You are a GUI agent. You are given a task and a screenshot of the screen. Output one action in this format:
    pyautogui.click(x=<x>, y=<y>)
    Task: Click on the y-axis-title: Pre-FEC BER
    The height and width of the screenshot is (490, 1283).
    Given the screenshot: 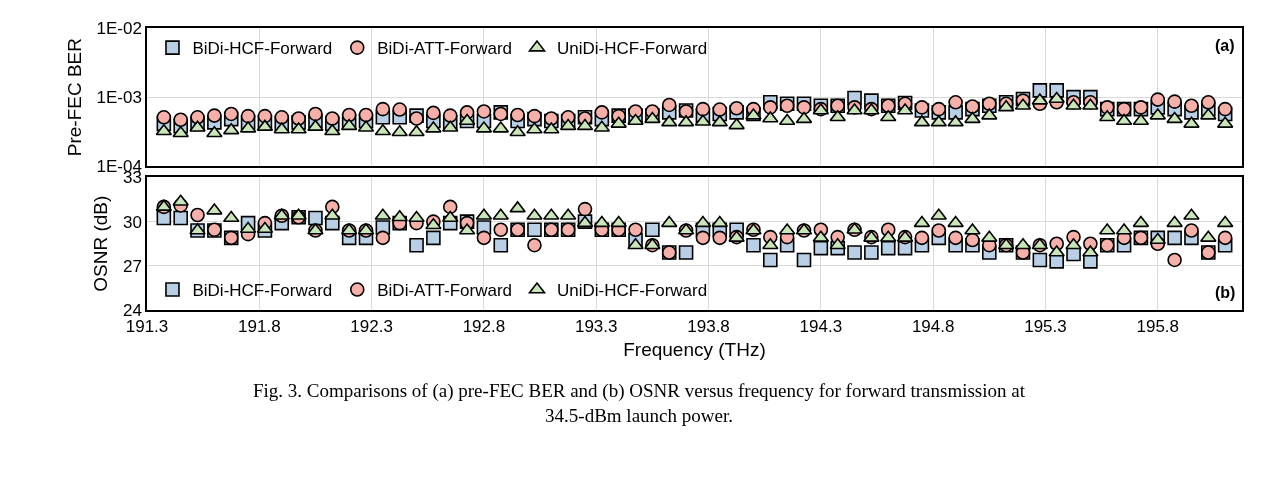 What is the action you would take?
    pyautogui.click(x=74, y=97)
    